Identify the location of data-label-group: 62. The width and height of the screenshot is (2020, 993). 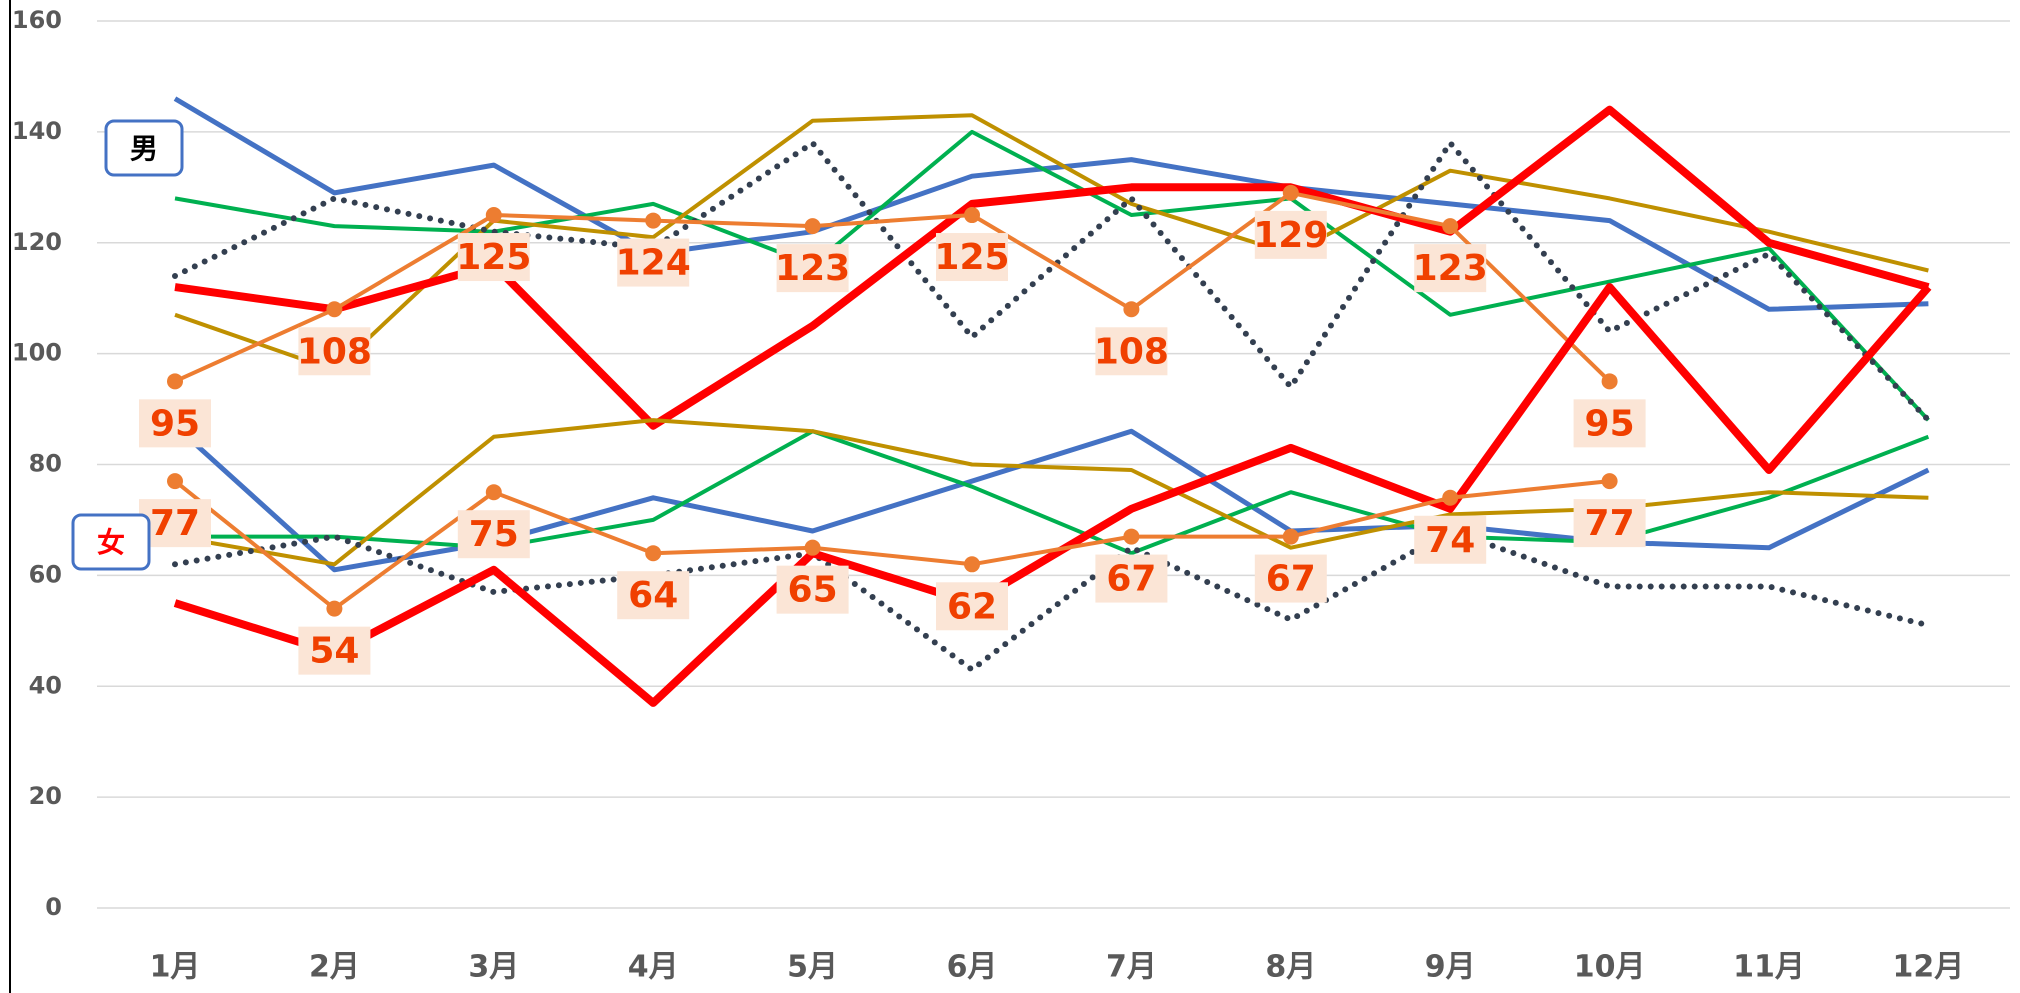
(972, 606).